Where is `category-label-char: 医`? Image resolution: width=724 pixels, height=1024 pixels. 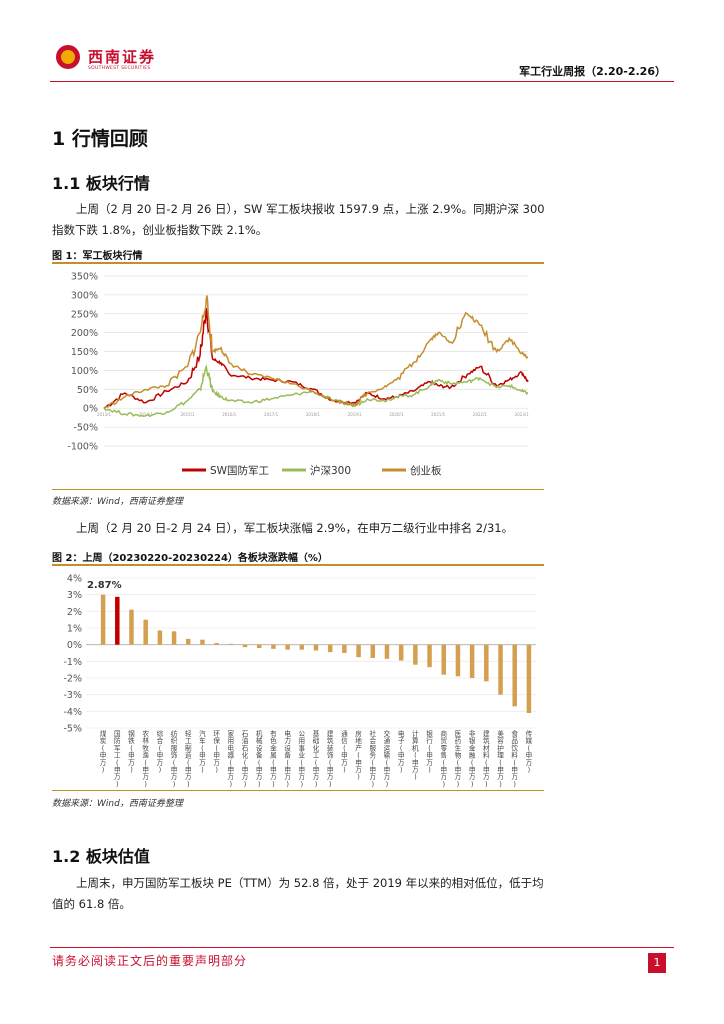 category-label-char: 医 is located at coordinates (458, 734).